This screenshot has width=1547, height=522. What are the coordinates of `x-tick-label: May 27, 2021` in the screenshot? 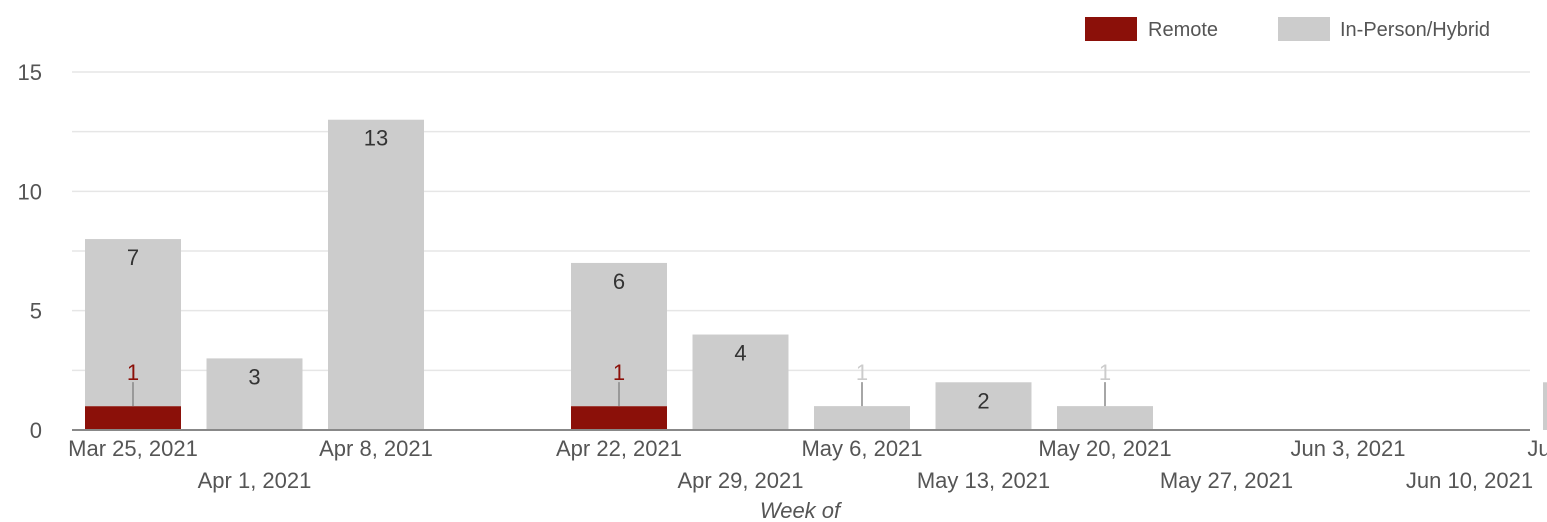 It's located at (1226, 480).